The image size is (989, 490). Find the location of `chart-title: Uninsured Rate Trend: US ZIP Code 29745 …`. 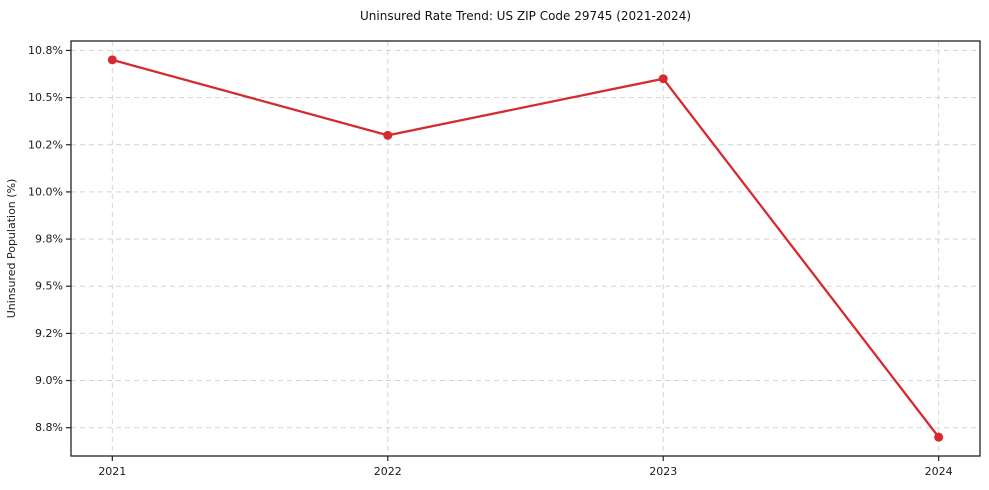

chart-title: Uninsured Rate Trend: US ZIP Code 29745 … is located at coordinates (525, 16).